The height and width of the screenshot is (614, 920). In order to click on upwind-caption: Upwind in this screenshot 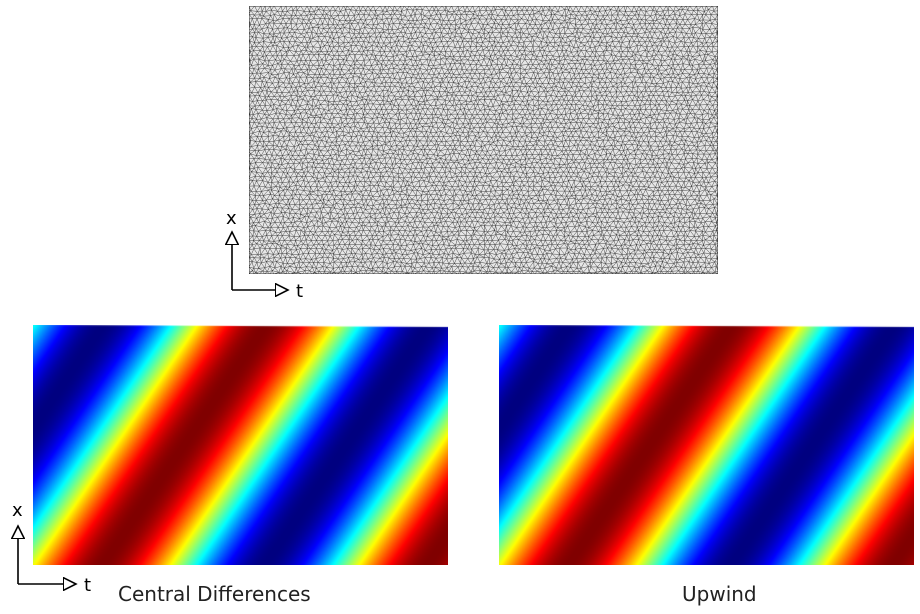, I will do `click(719, 594)`.